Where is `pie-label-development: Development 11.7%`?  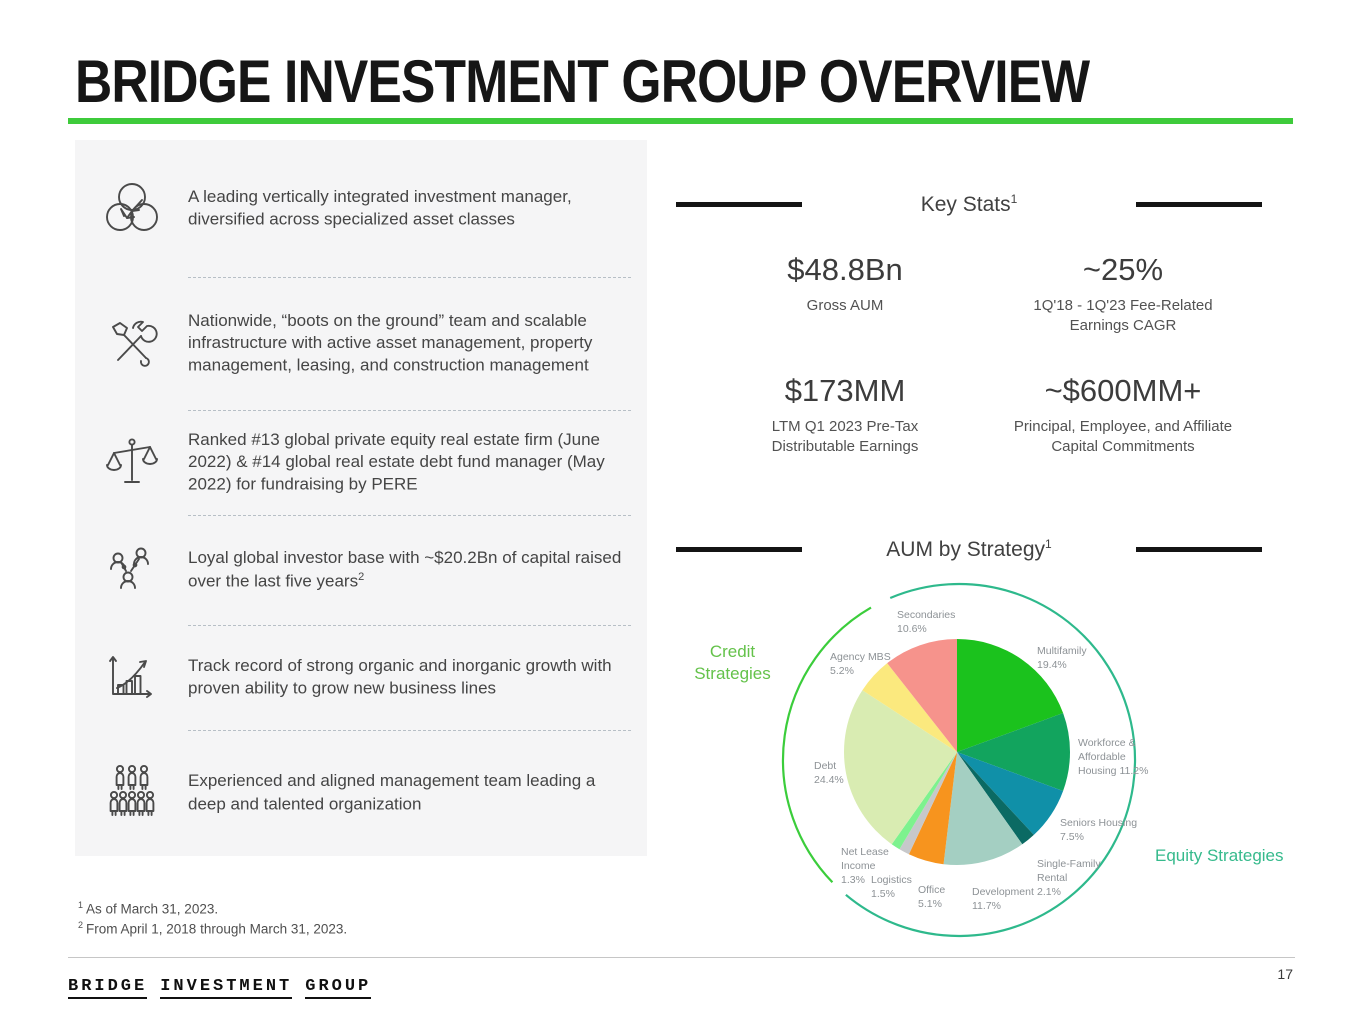 pie-label-development: Development 11.7% is located at coordinates (1003, 899).